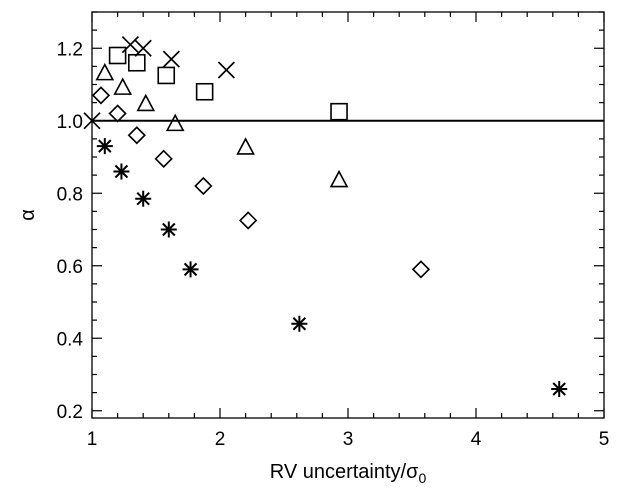  I want to click on y-tick-label: 0.6, so click(70, 267).